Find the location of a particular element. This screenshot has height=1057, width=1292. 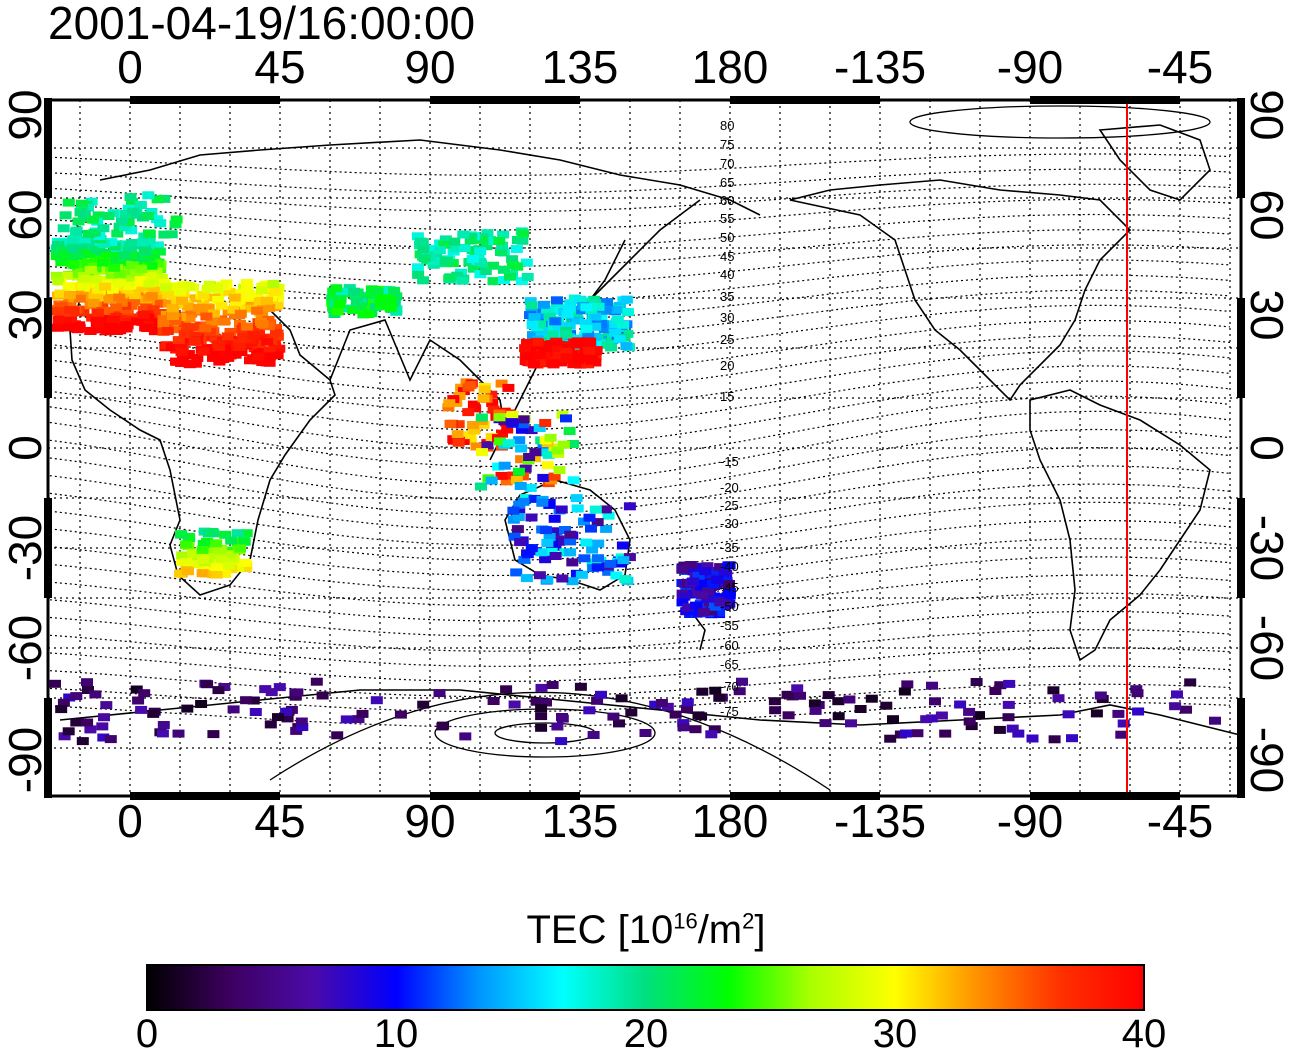

x-tick-label-bottom: 90 is located at coordinates (430, 821).